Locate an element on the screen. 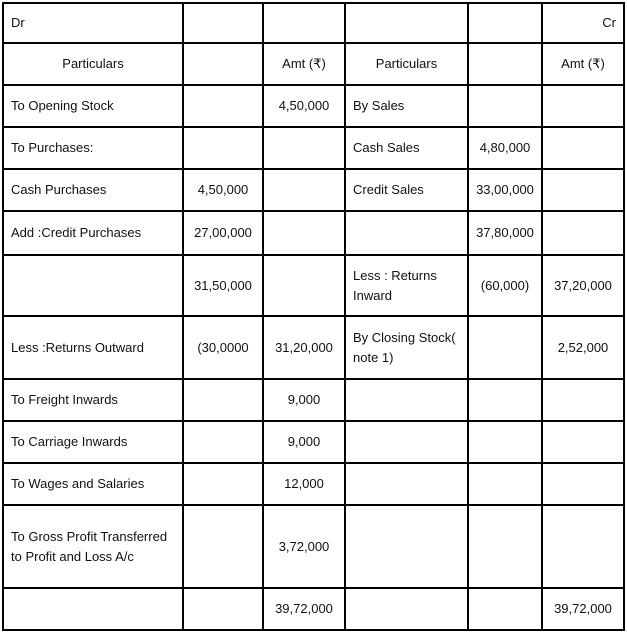 The width and height of the screenshot is (627, 633). cr-subamount: 33,00,000 is located at coordinates (505, 190).